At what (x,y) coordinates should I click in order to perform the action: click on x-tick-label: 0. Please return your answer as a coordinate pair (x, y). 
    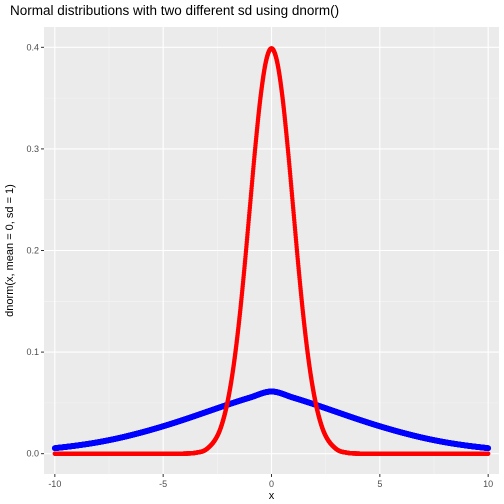
    Looking at the image, I should click on (271, 484).